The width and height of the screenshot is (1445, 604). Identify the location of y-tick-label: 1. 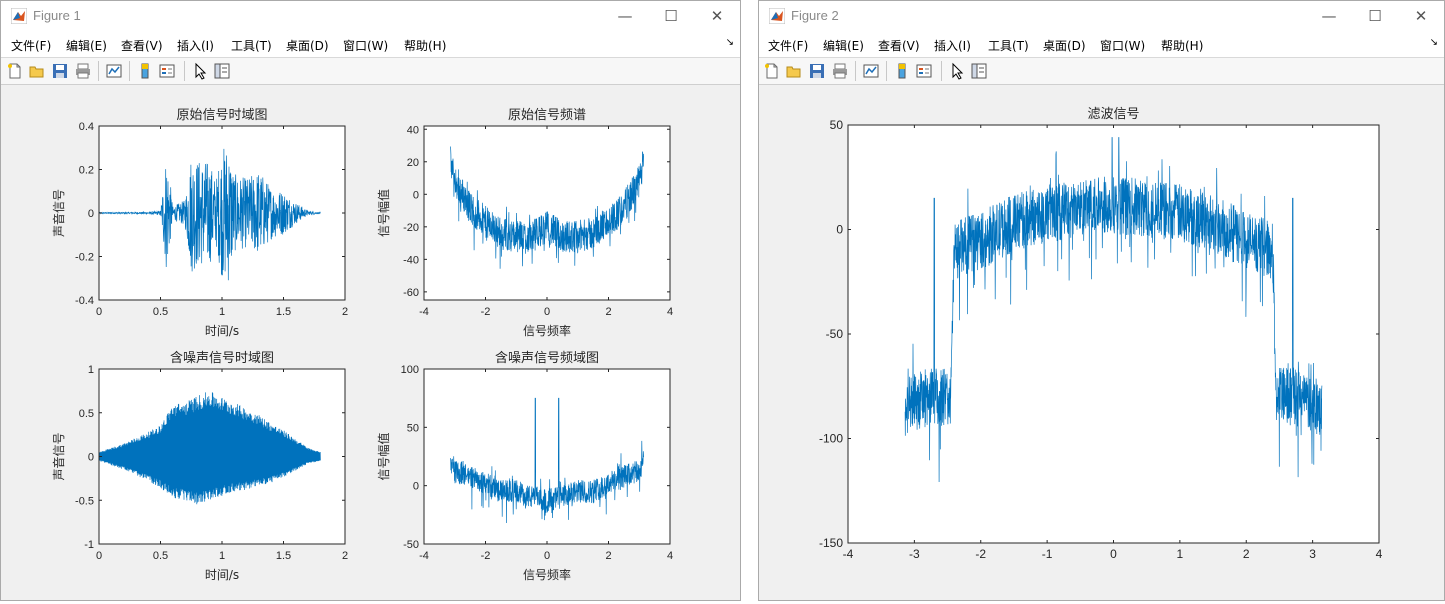
(91, 370).